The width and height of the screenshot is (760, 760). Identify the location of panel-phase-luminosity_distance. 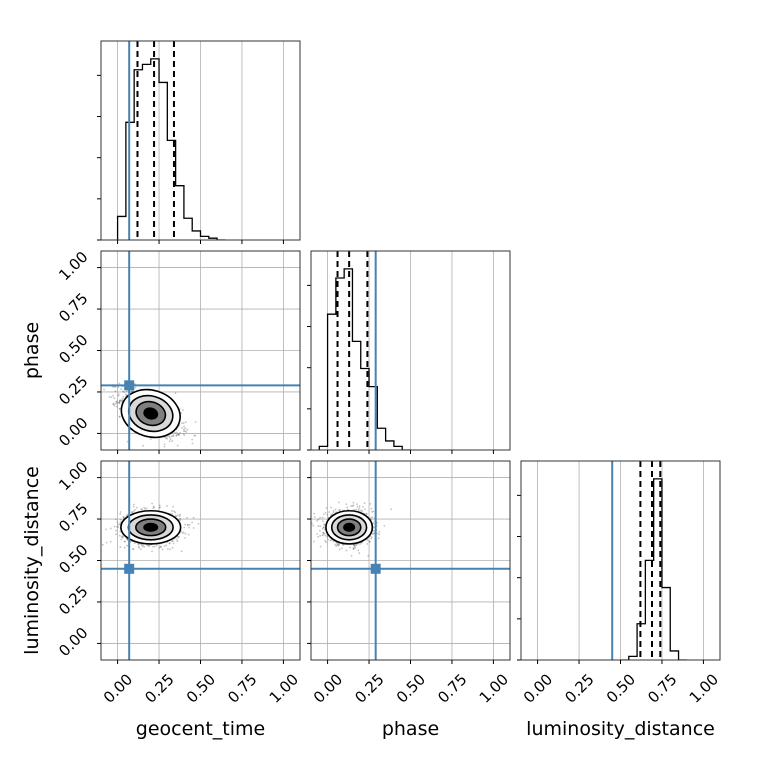
(409, 562).